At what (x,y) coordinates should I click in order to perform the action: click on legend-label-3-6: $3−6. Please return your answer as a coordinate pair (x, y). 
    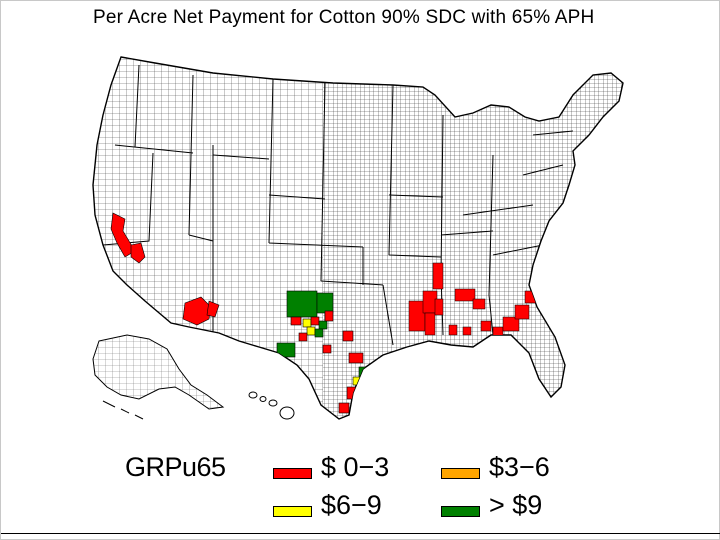
    Looking at the image, I should click on (519, 467).